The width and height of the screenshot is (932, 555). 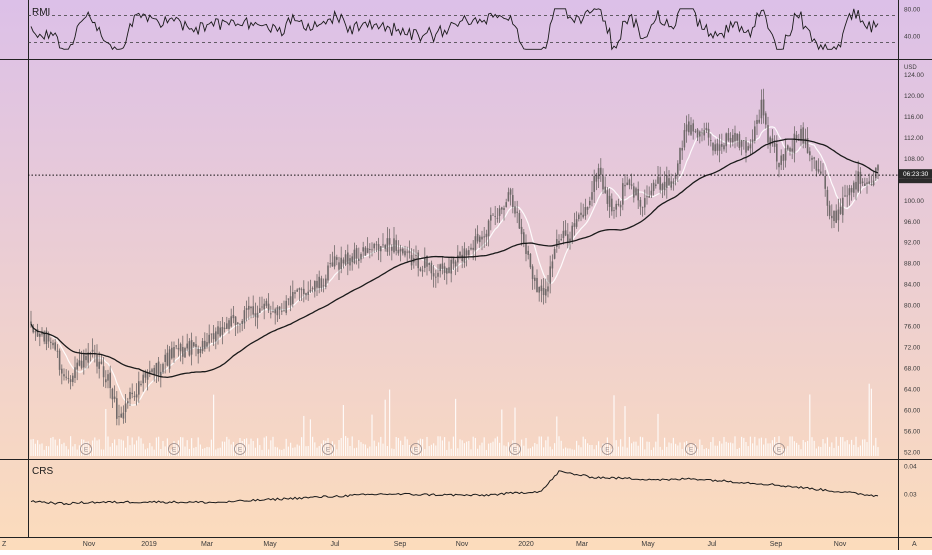 What do you see at coordinates (335, 544) in the screenshot?
I see `time-axis-label: Jul` at bounding box center [335, 544].